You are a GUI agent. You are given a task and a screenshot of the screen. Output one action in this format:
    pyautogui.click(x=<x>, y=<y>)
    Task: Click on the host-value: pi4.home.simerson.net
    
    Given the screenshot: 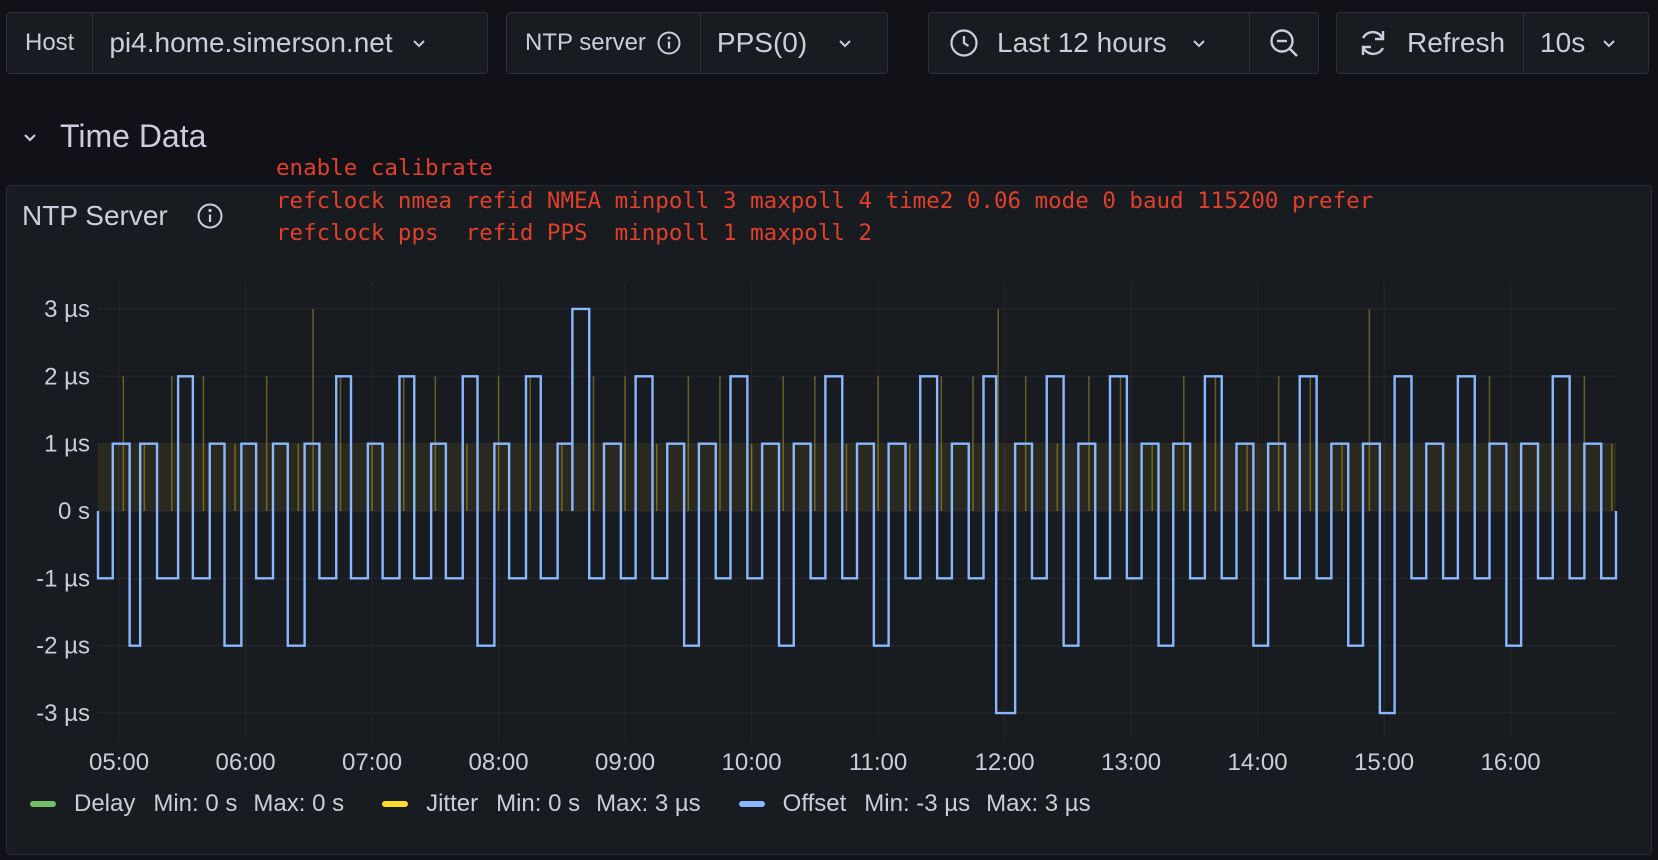 What is the action you would take?
    pyautogui.click(x=251, y=42)
    